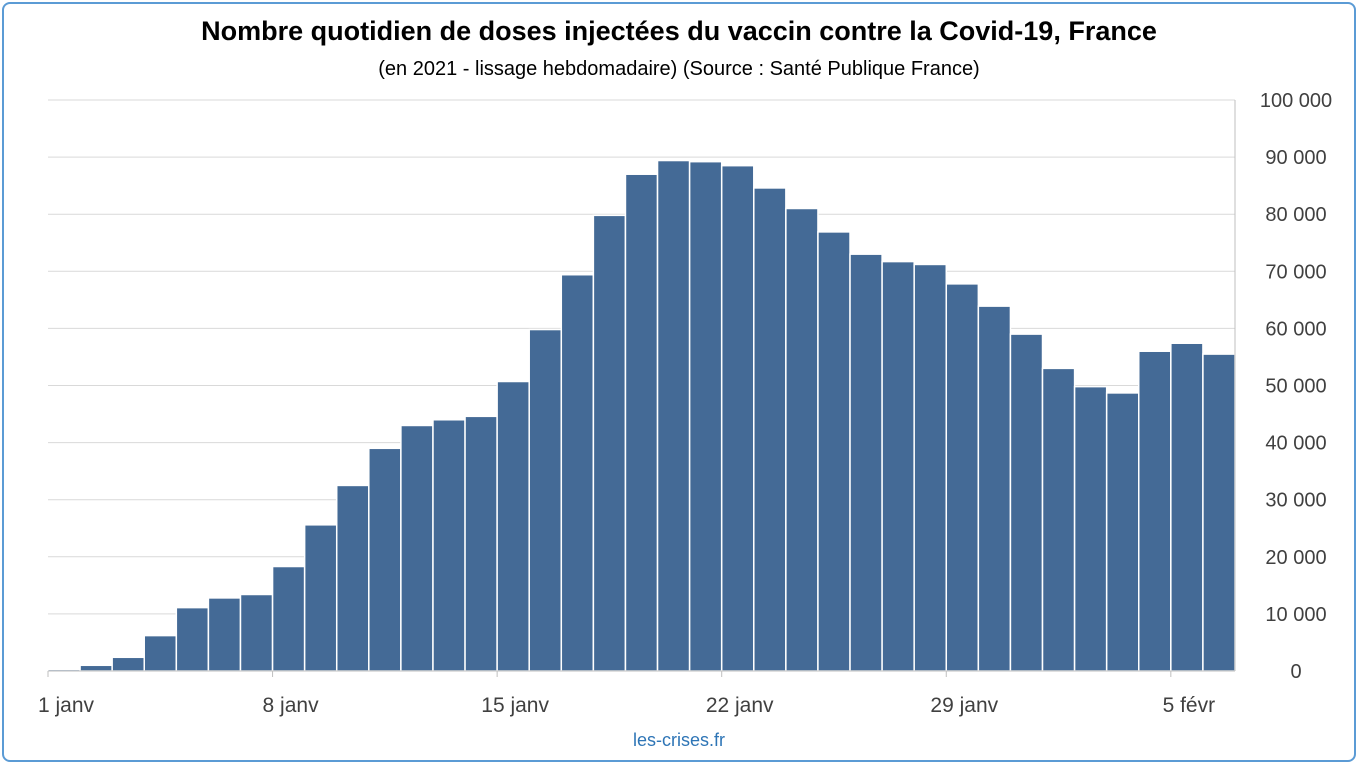  What do you see at coordinates (1189, 705) in the screenshot?
I see `x-tick-label: 5 févr` at bounding box center [1189, 705].